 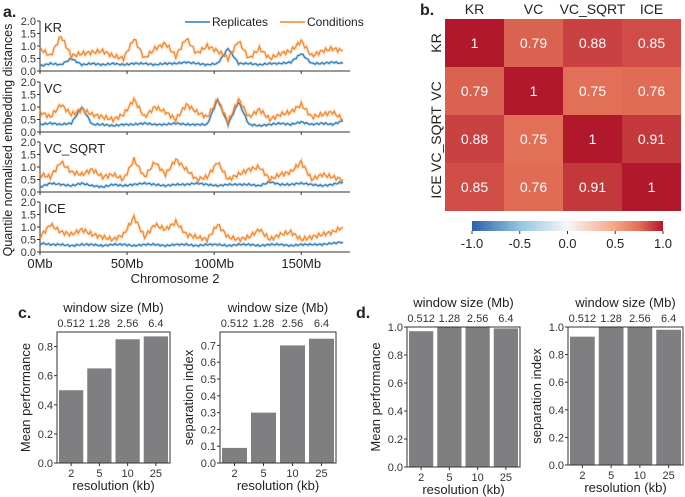 I want to click on y-tick-label: 1.5, so click(x=28, y=156).